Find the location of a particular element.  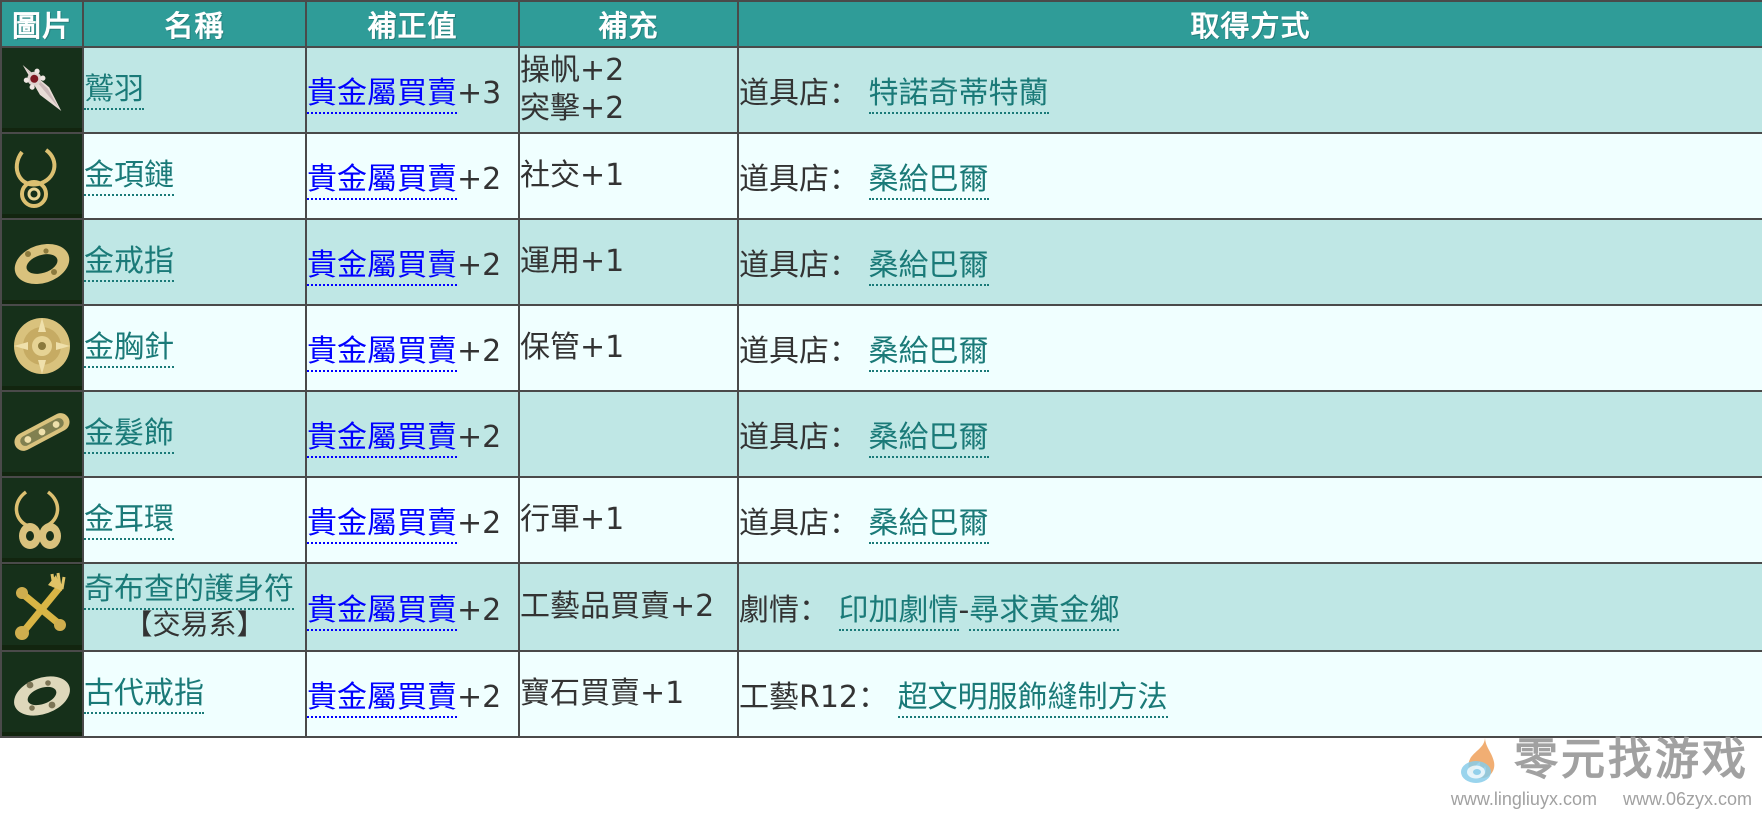

item-name-cell: 古代戒指 is located at coordinates (194, 694).